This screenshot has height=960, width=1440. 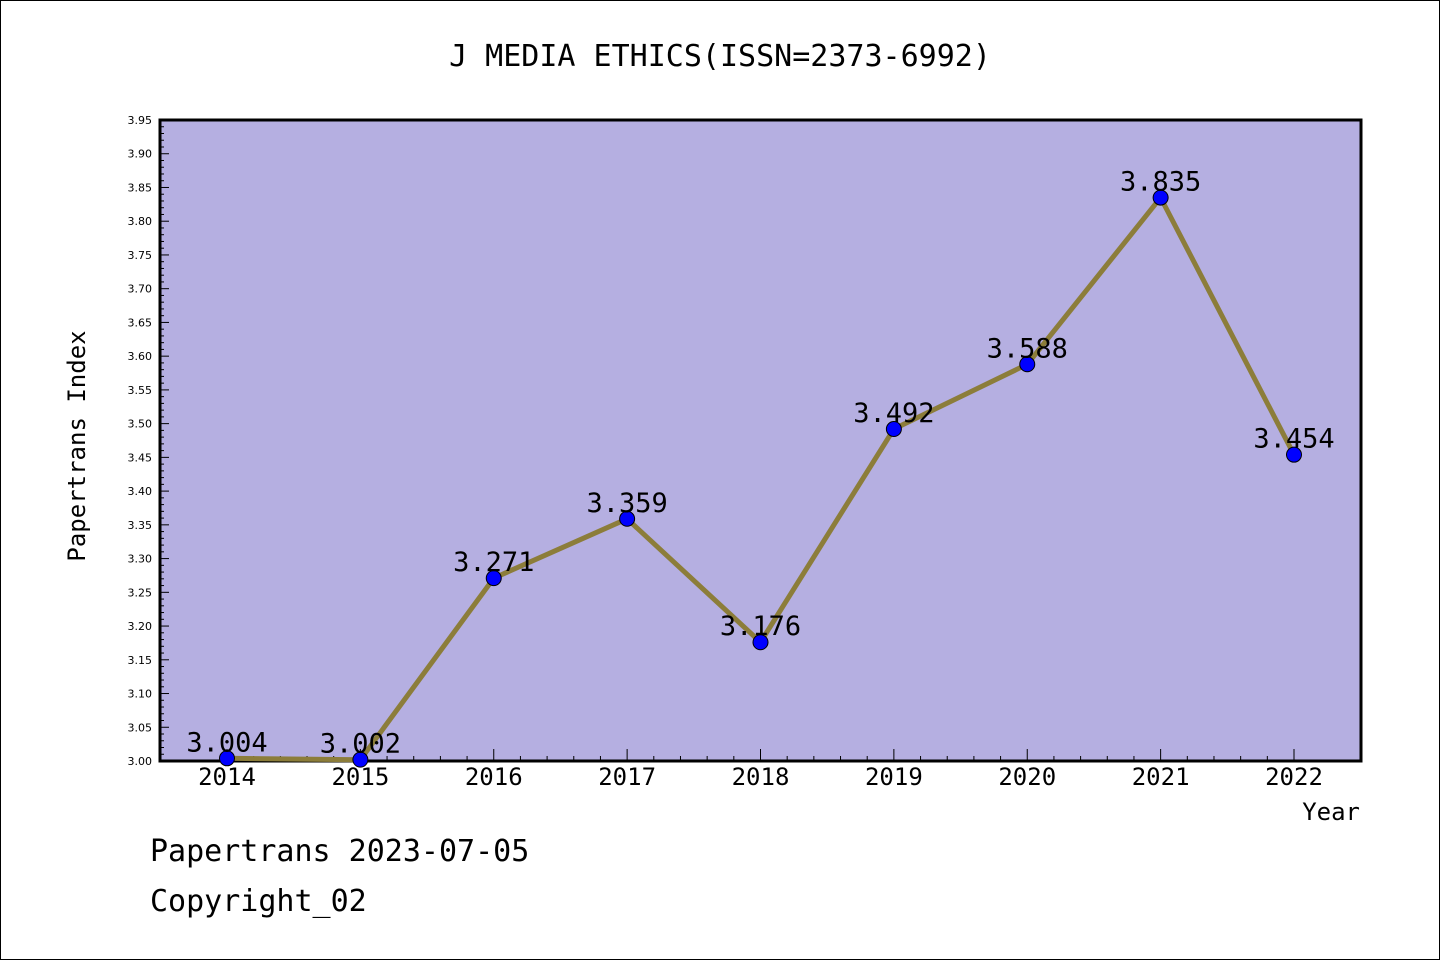 What do you see at coordinates (140, 356) in the screenshot?
I see `y-tick-label: 3.60` at bounding box center [140, 356].